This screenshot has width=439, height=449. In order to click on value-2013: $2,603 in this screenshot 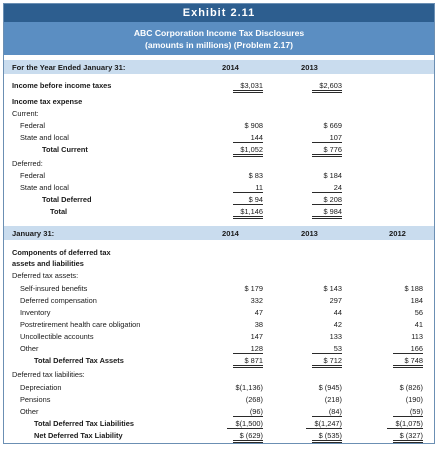, I will do `click(327, 87)`.